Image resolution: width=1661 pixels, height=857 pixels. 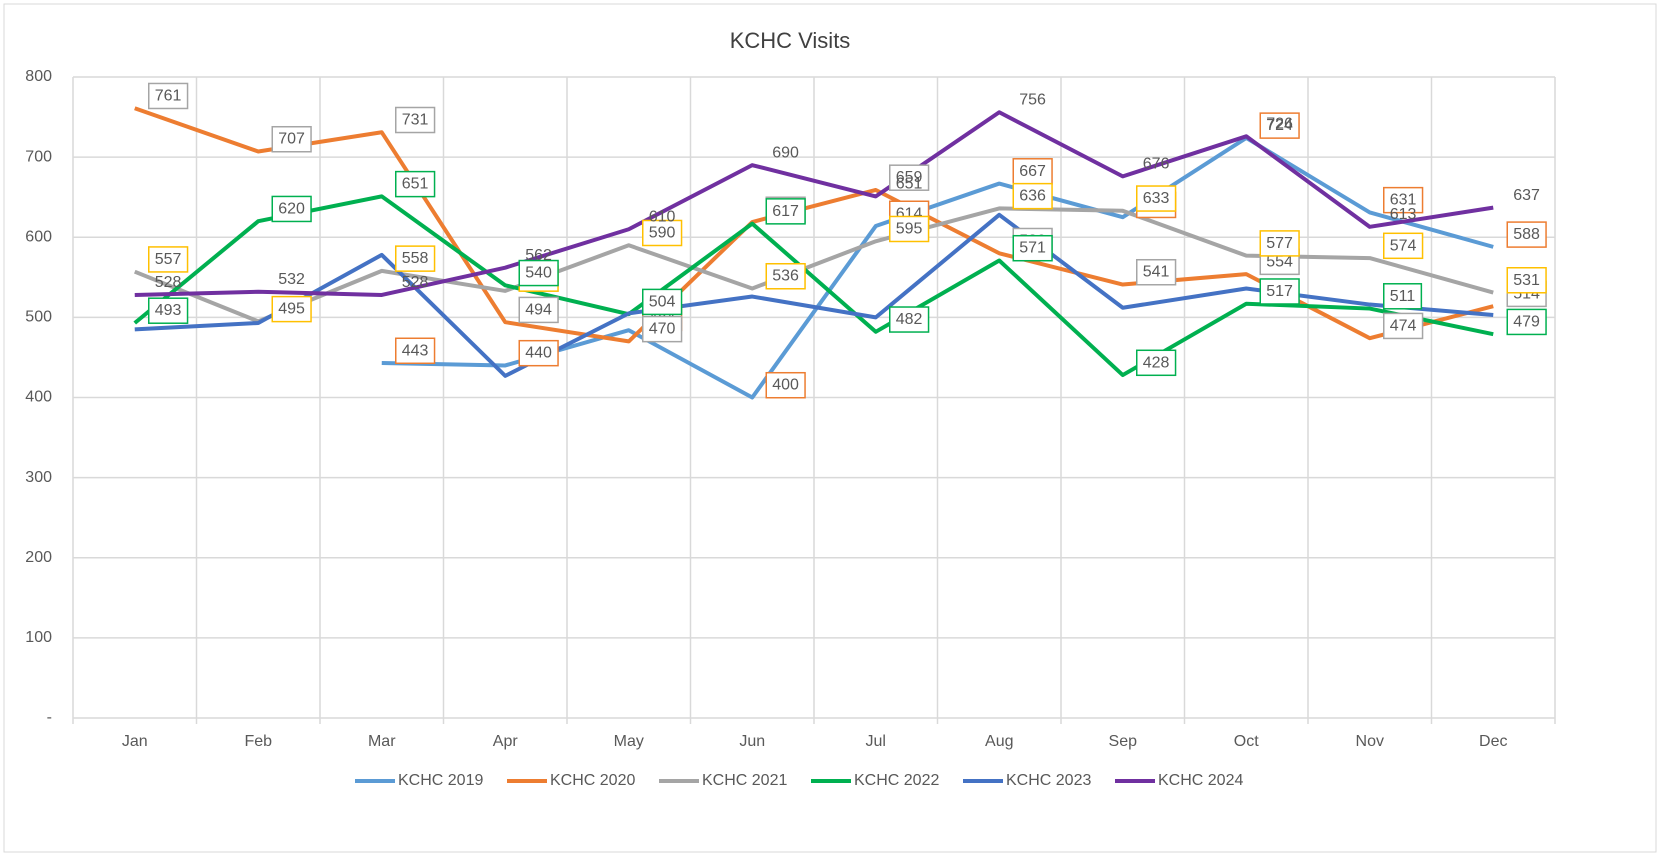 I want to click on data-label: 620, so click(x=291, y=208).